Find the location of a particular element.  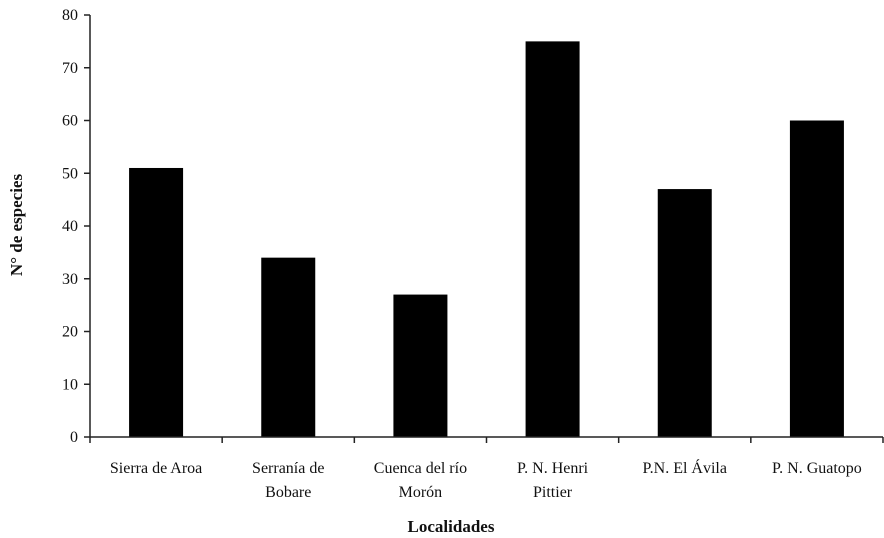

x-category-label: P.N. El Ávila is located at coordinates (685, 467).